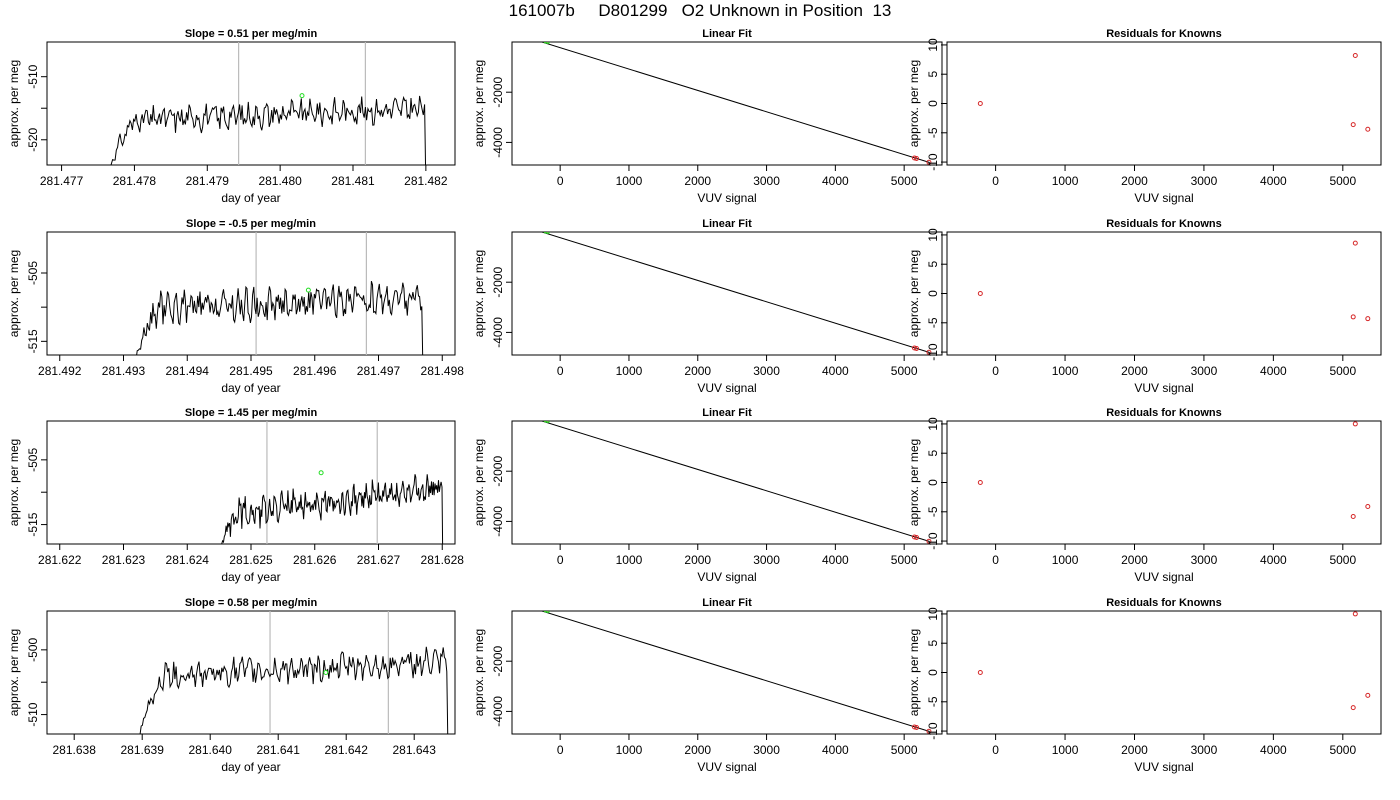 This screenshot has height=800, width=1400. Describe the element at coordinates (933, 162) in the screenshot. I see `y-tick-label: -10` at that location.